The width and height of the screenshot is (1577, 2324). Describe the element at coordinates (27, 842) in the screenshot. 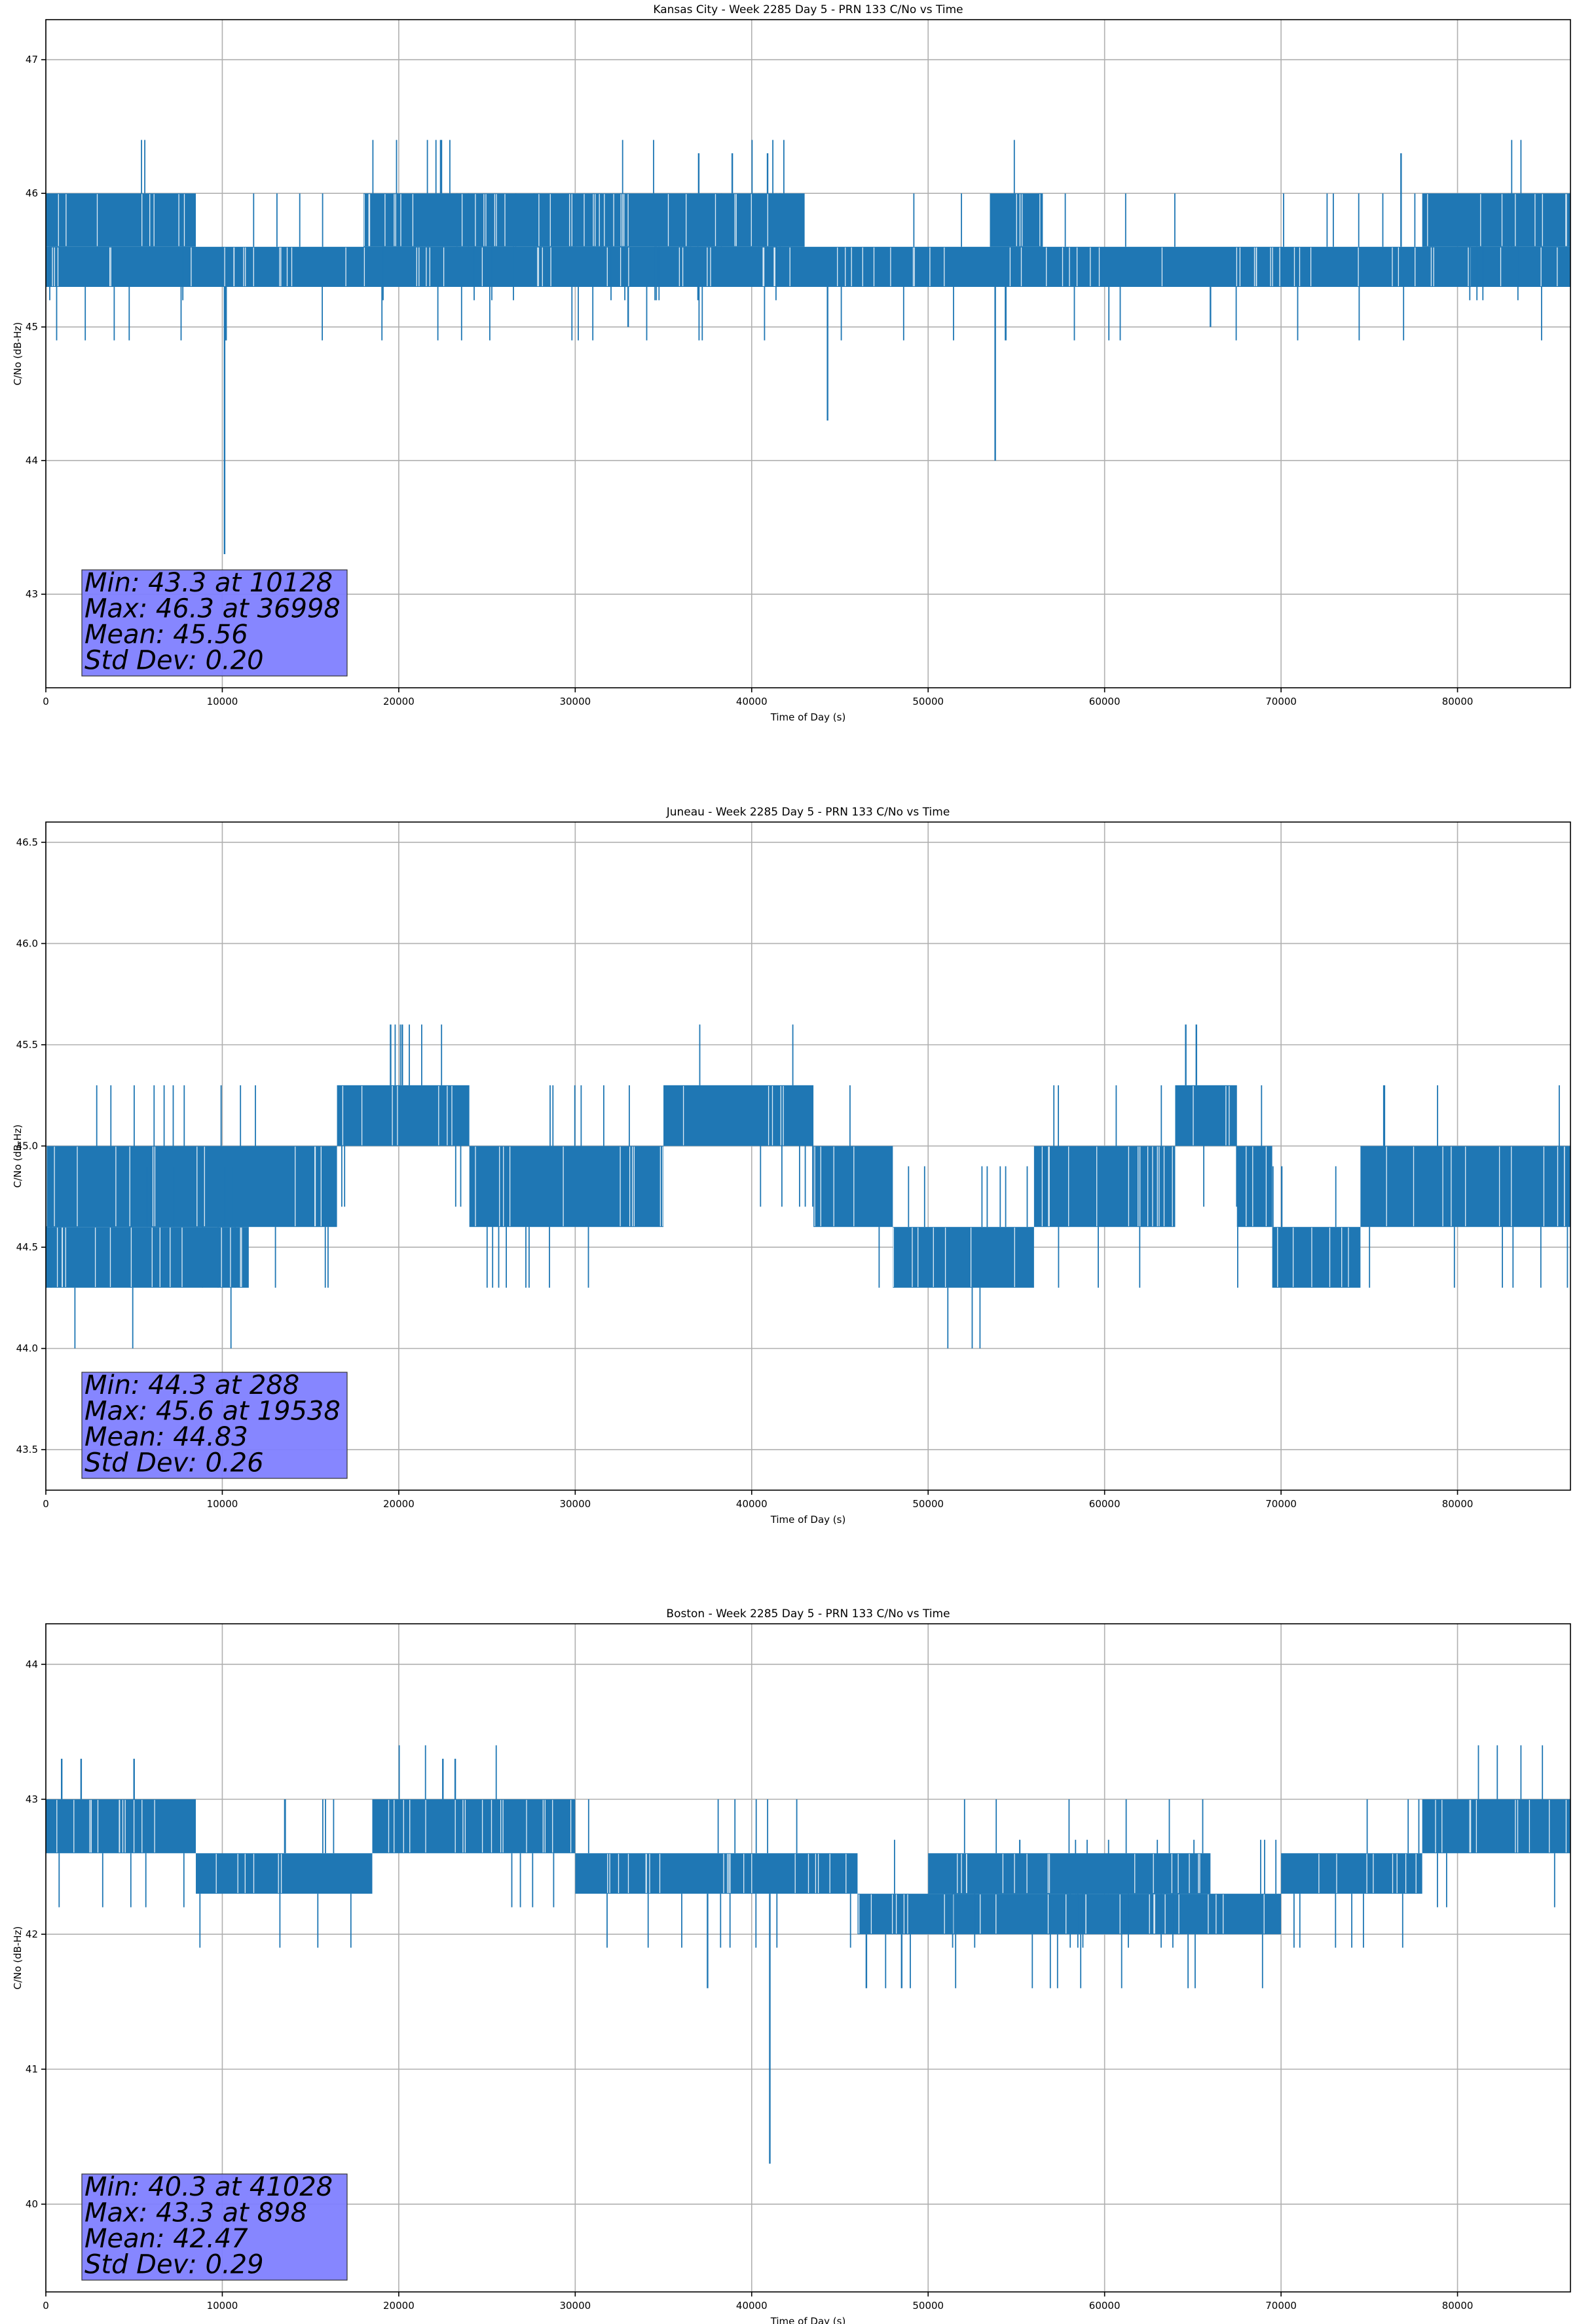

I see `y-tick-label: 46.5` at that location.